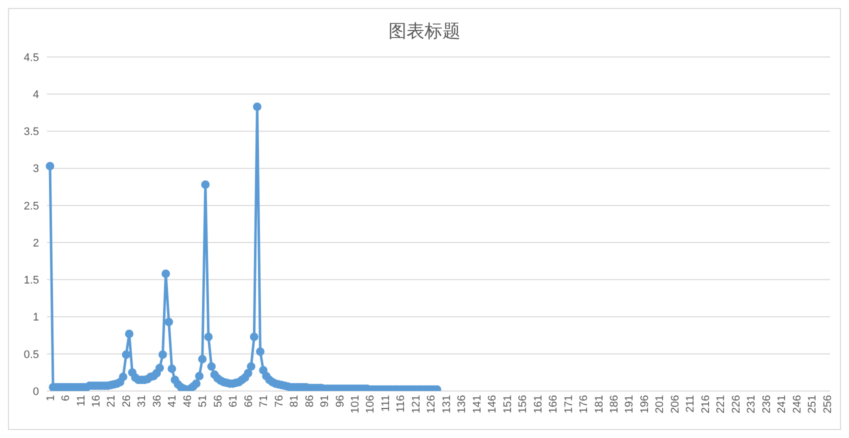 The image size is (849, 438). What do you see at coordinates (66, 398) in the screenshot?
I see `x-tick-label: 6` at bounding box center [66, 398].